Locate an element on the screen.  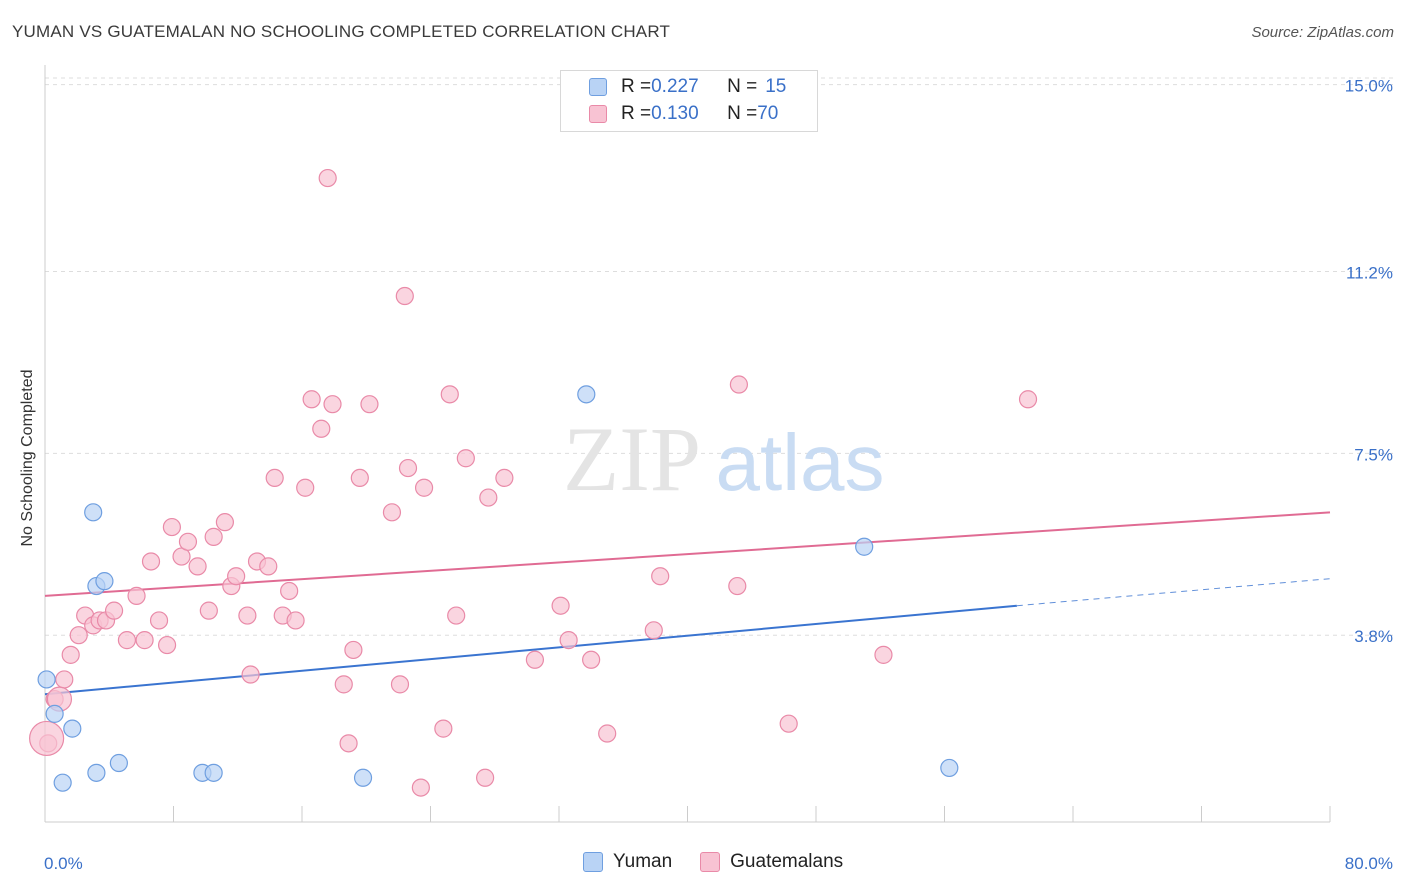
bottom-legend-item-yuman: Yuman is located at coordinates (627, 862).